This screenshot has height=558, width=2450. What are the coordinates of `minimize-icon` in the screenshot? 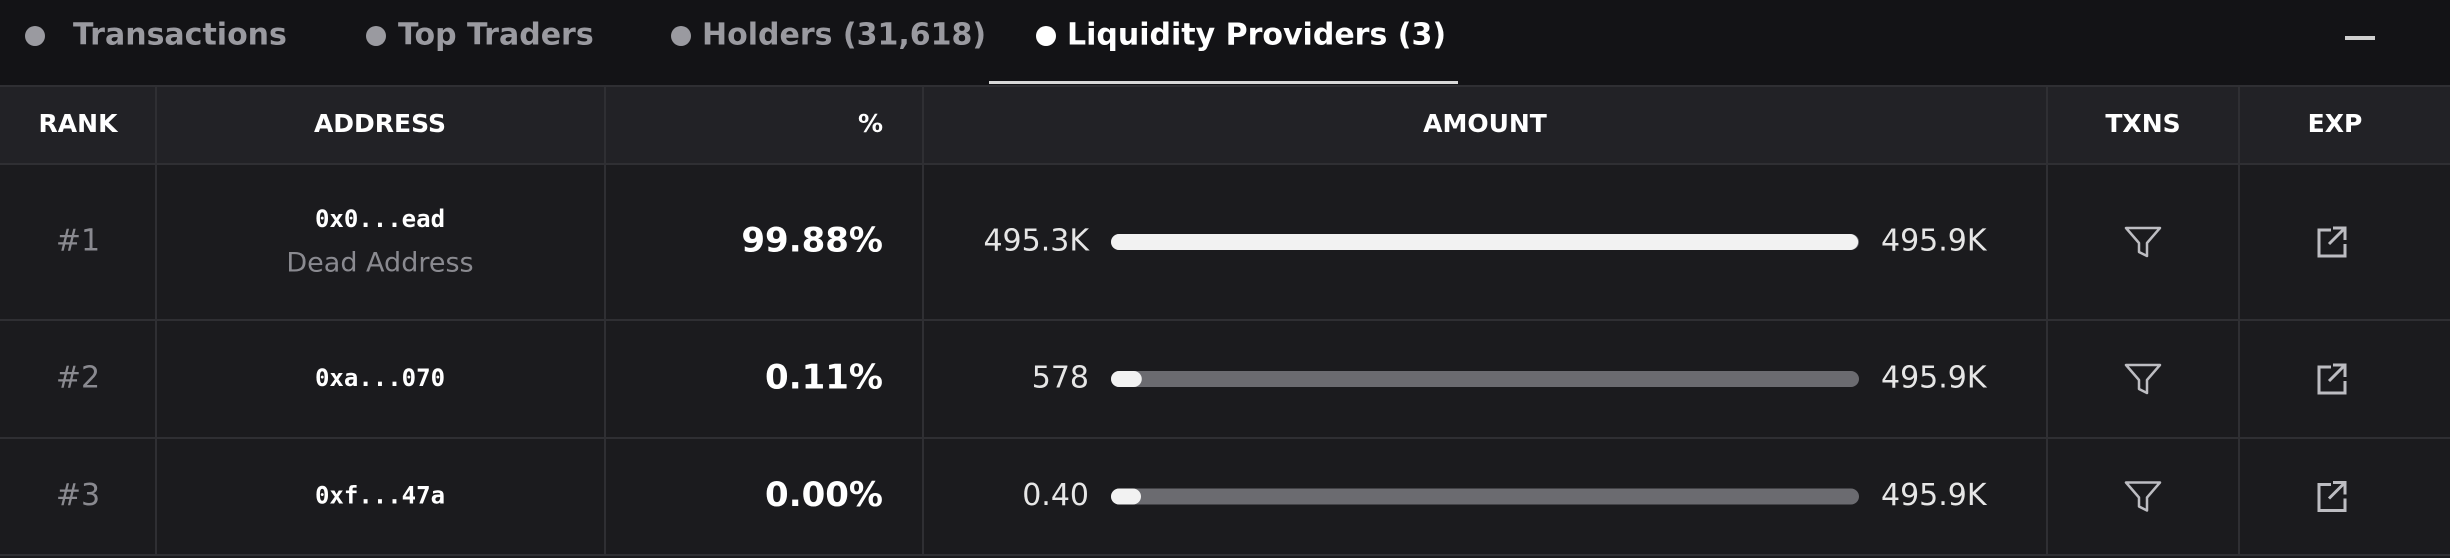 It's located at (2360, 38).